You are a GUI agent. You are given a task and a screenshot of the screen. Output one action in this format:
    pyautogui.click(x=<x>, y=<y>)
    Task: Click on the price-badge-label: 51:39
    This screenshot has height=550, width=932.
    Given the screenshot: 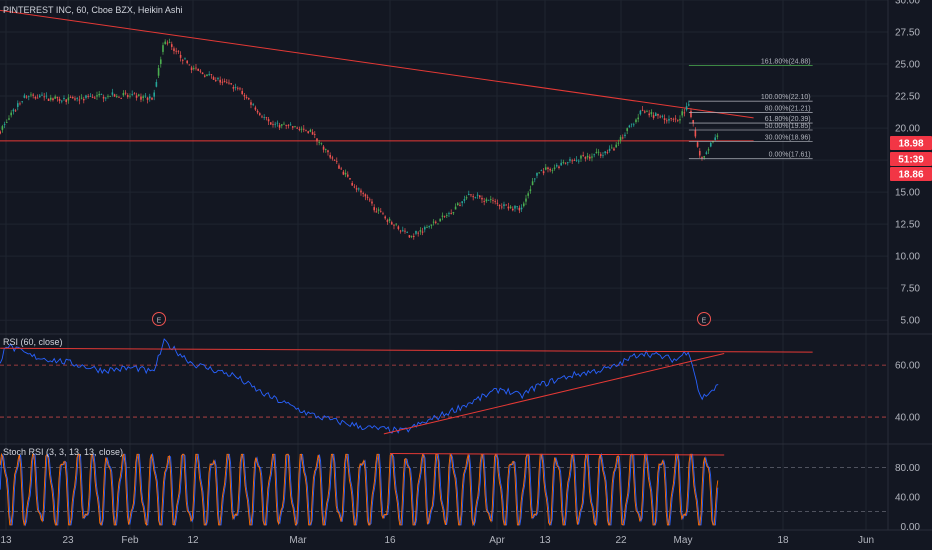 What is the action you would take?
    pyautogui.click(x=911, y=160)
    